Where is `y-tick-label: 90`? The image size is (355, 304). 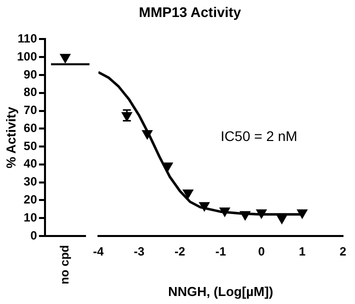
y-tick-label: 90 is located at coordinates (31, 74).